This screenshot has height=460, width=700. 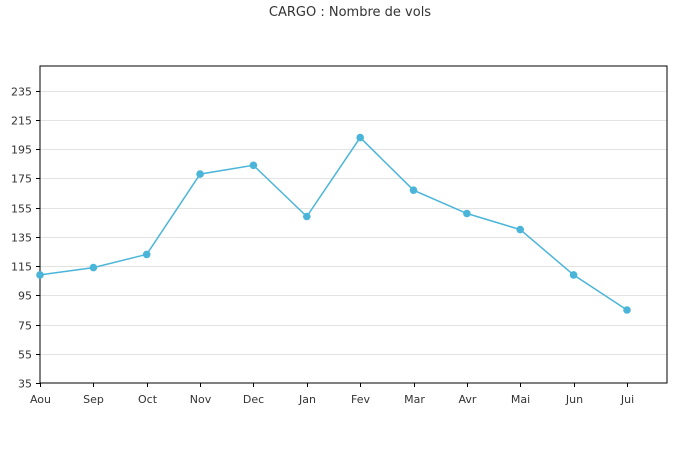 I want to click on y-tick-label: 235, so click(x=21, y=92).